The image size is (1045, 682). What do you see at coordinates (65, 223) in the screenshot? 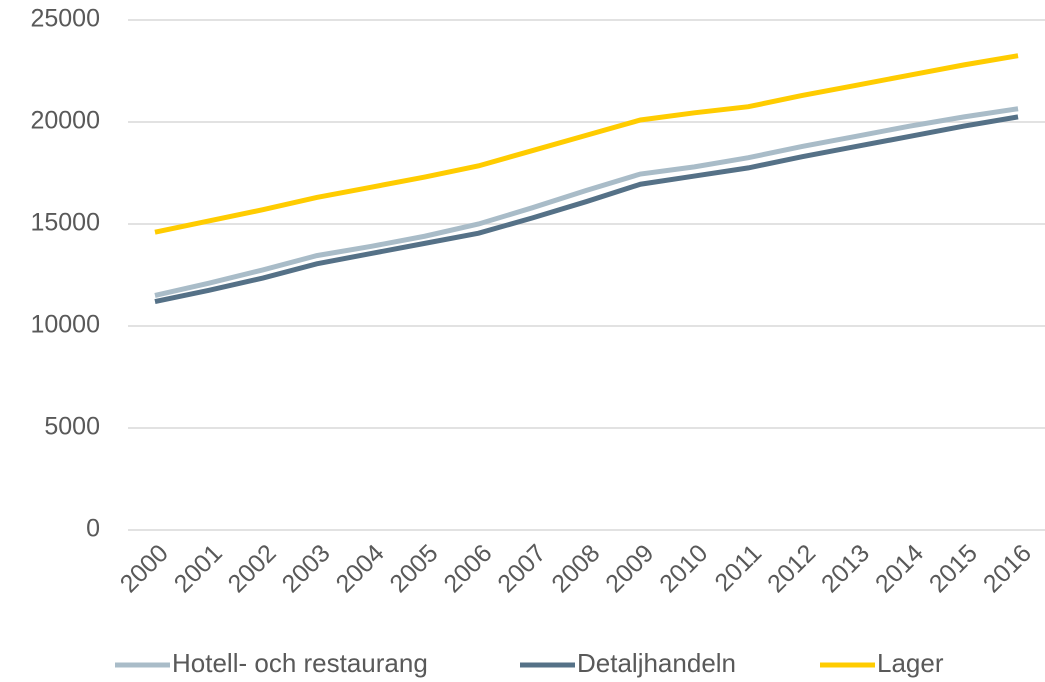
I see `y-tick-label: 15000` at bounding box center [65, 223].